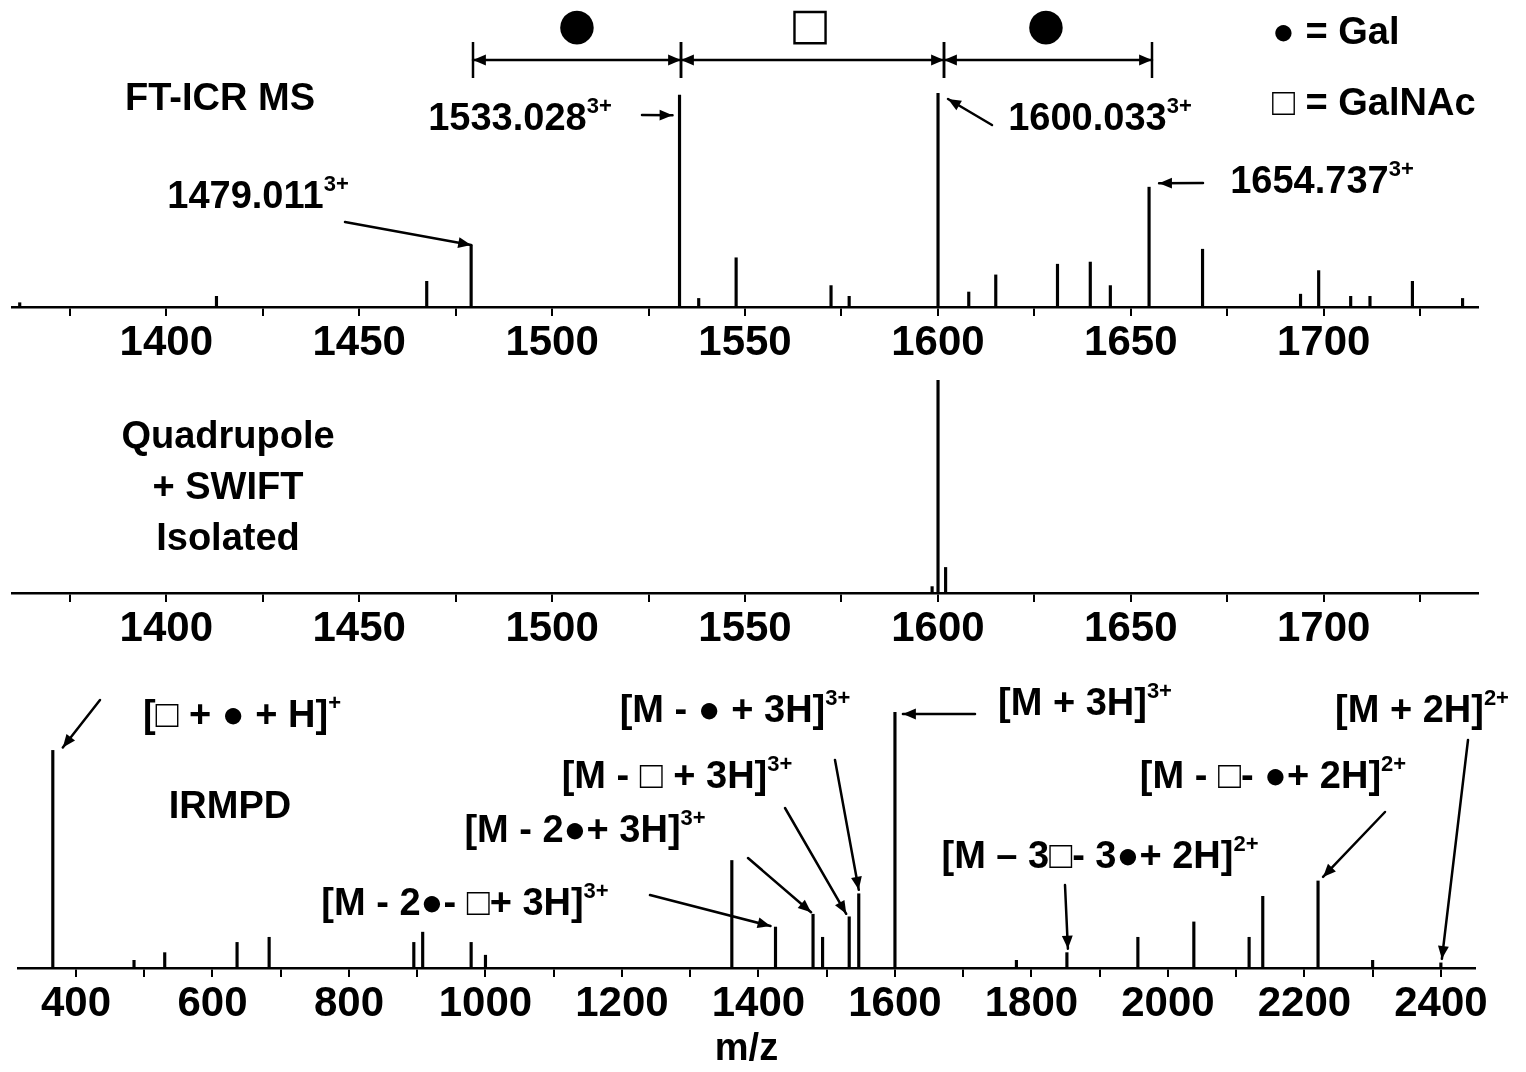 Image resolution: width=1526 pixels, height=1072 pixels. I want to click on text: Quadrupole + SWIFT Isolated, so click(228, 486).